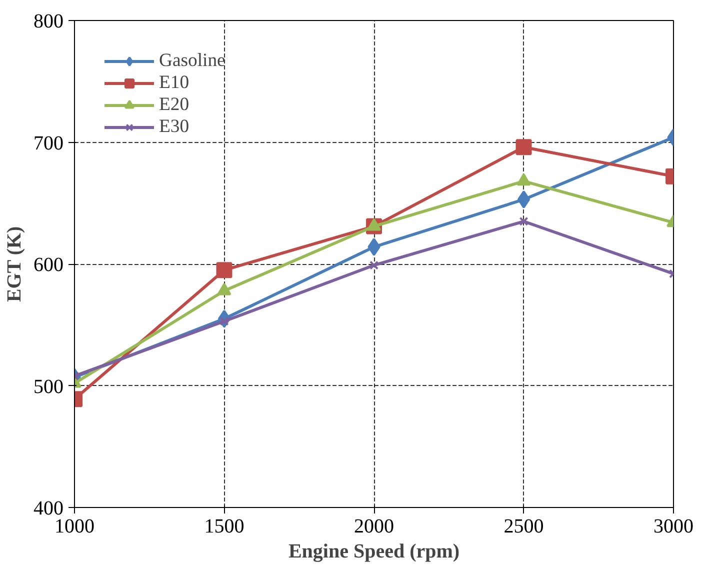  I want to click on y-tick-label: 600, so click(49, 265).